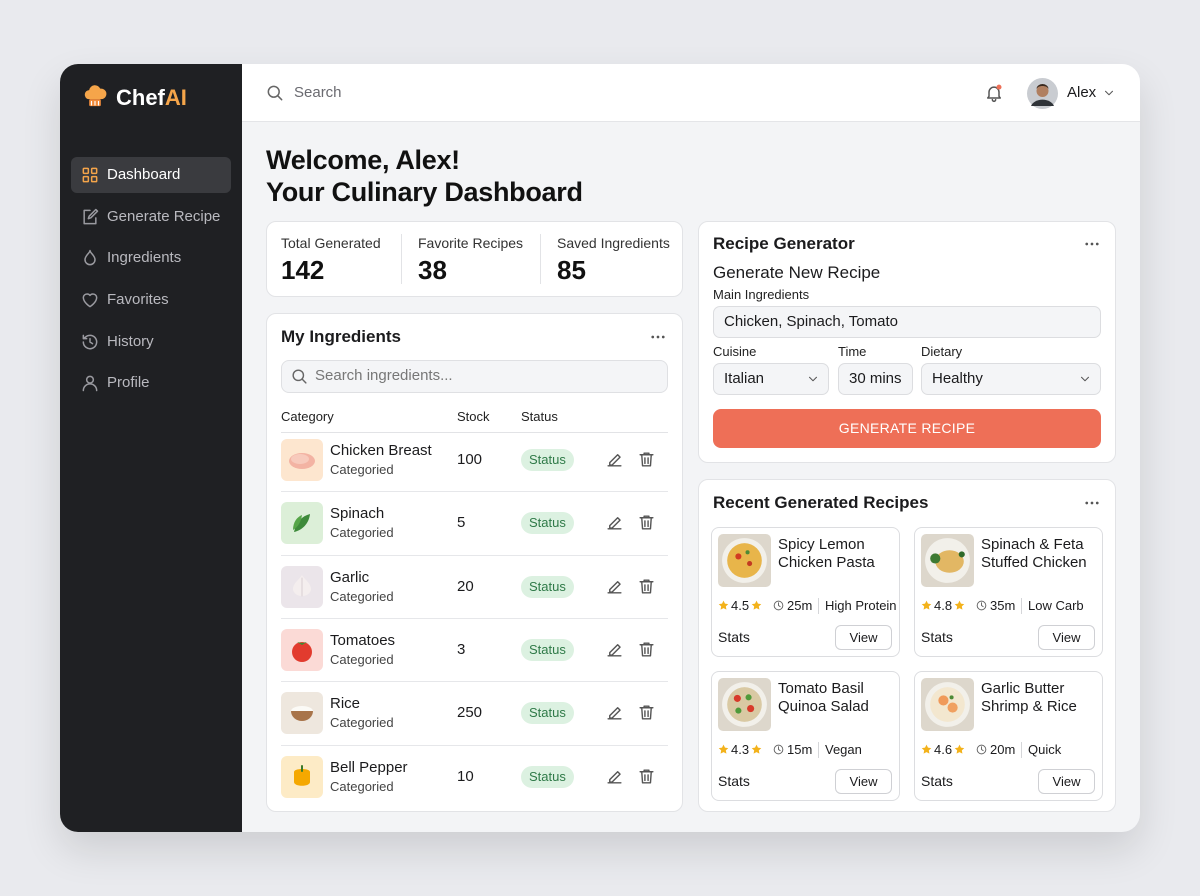  Describe the element at coordinates (363, 159) in the screenshot. I see `welcome-title: Welcome, Alex!` at that location.